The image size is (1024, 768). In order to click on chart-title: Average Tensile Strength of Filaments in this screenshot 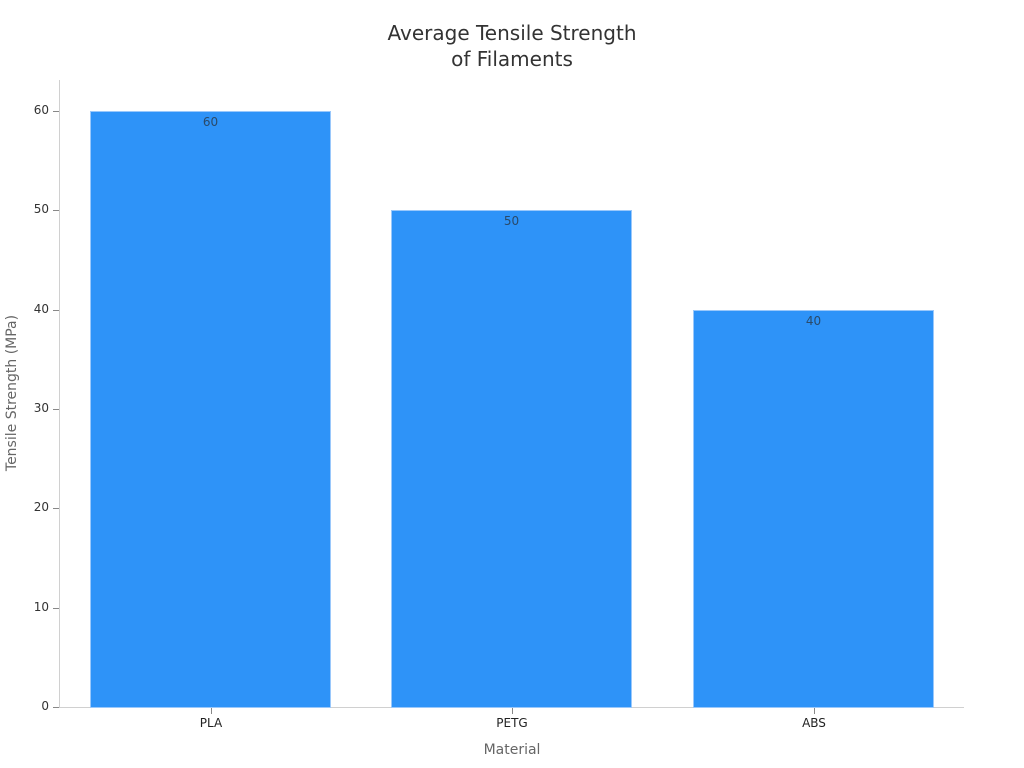, I will do `click(512, 46)`.